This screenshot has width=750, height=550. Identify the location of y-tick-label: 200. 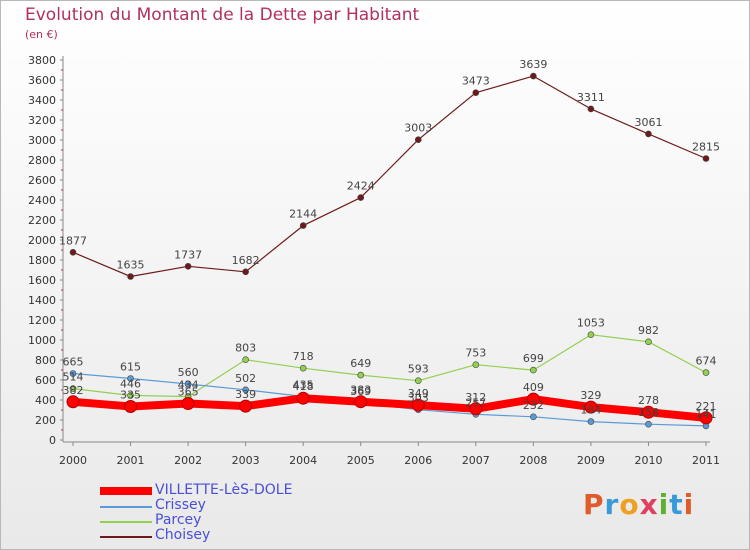
(45, 420).